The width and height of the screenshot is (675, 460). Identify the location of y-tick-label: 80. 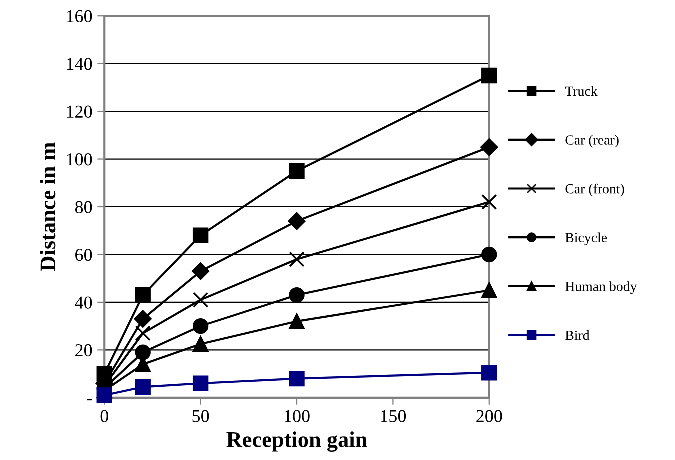
(83, 207).